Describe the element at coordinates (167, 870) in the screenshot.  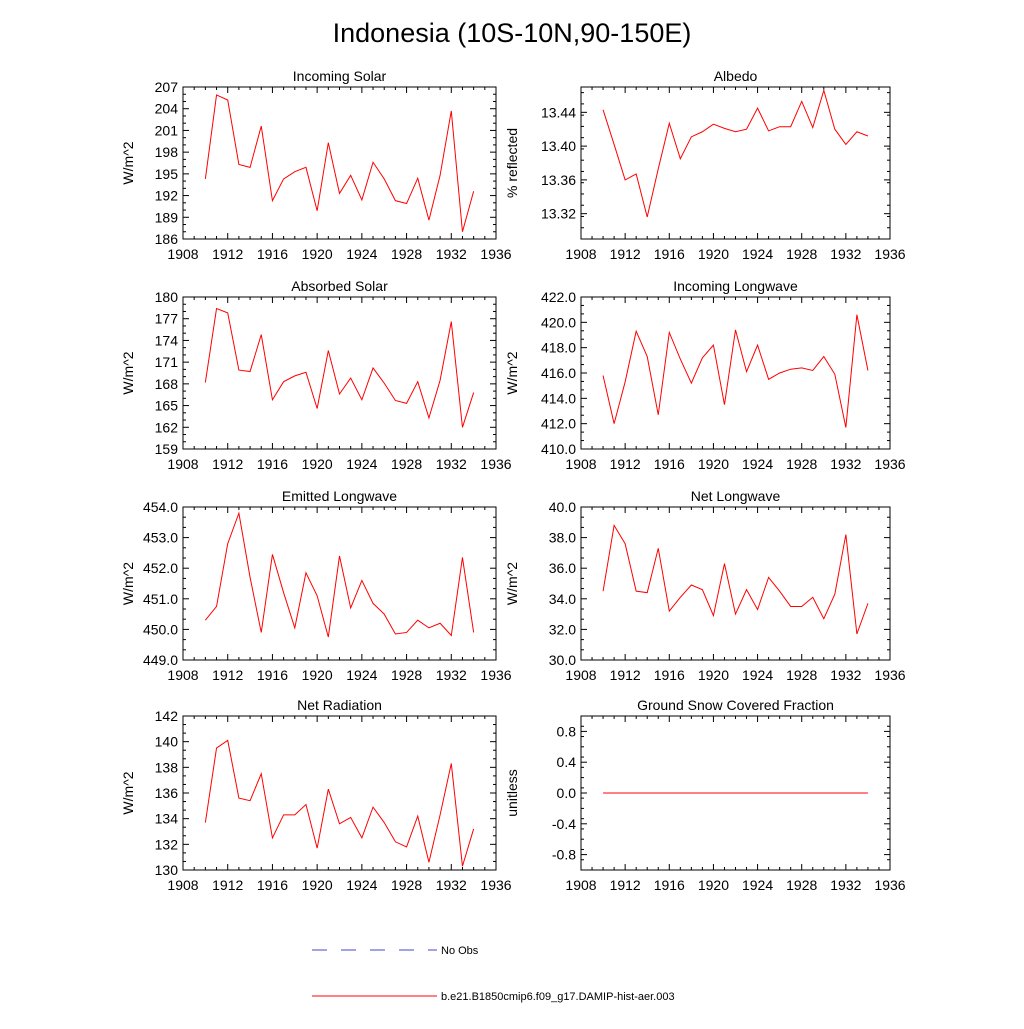
I see `y-tick-label: 130` at that location.